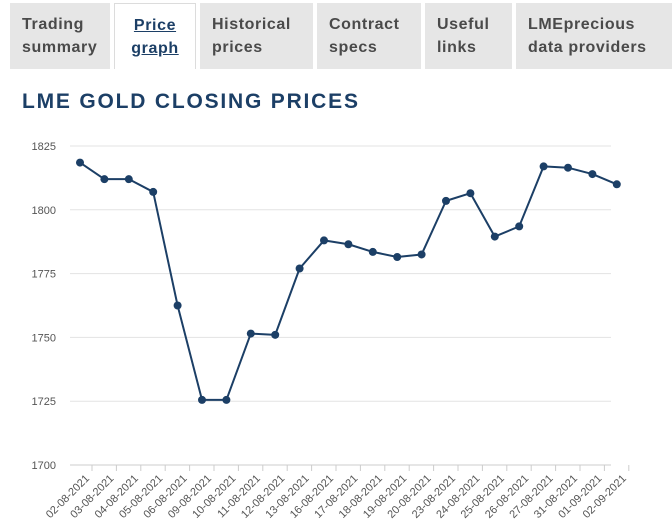 The image size is (672, 529). I want to click on tab-label-line1: Useful, so click(463, 24).